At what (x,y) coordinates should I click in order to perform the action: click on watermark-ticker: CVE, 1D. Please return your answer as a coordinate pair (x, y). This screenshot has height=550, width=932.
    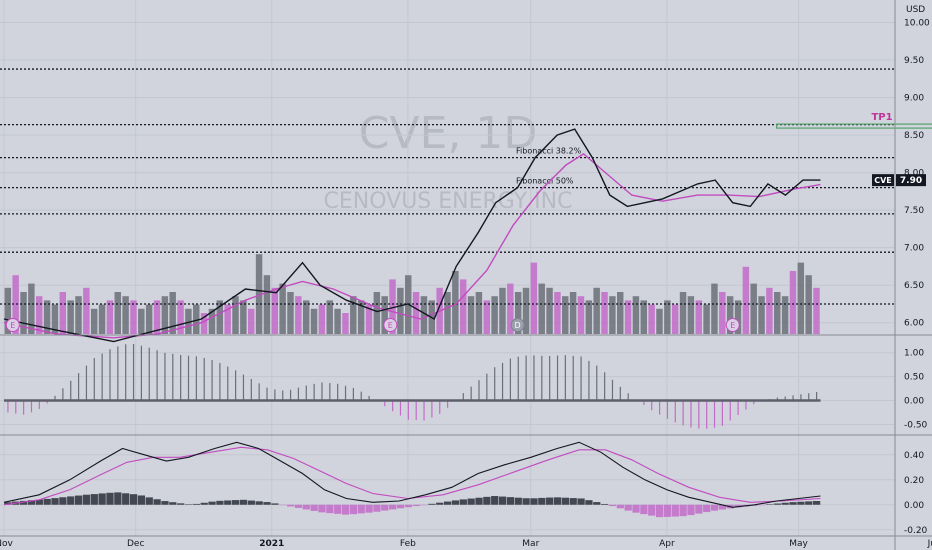
    Looking at the image, I should click on (448, 133).